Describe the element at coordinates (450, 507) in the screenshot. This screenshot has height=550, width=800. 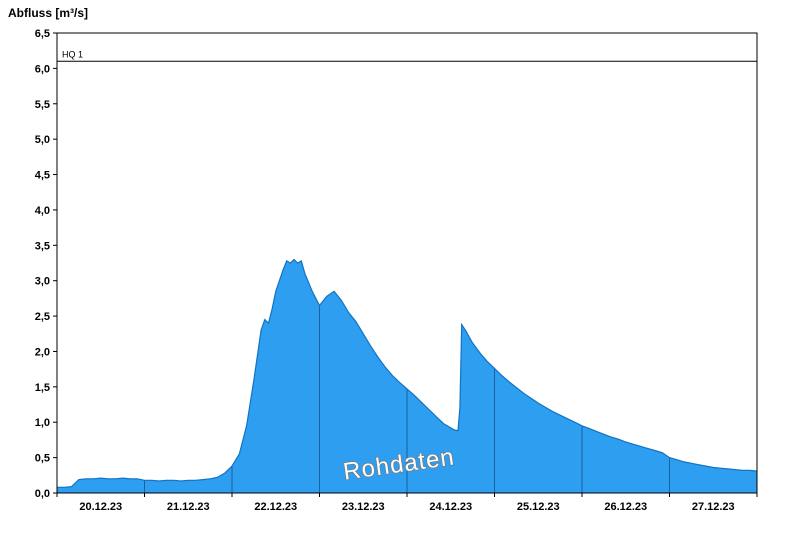
I see `x-tick-label: 24.12.23` at that location.